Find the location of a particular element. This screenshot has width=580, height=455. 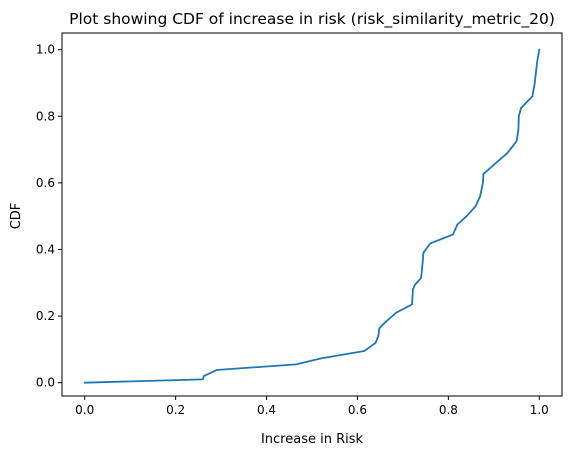

x-tick-label: 0.8 is located at coordinates (448, 410).